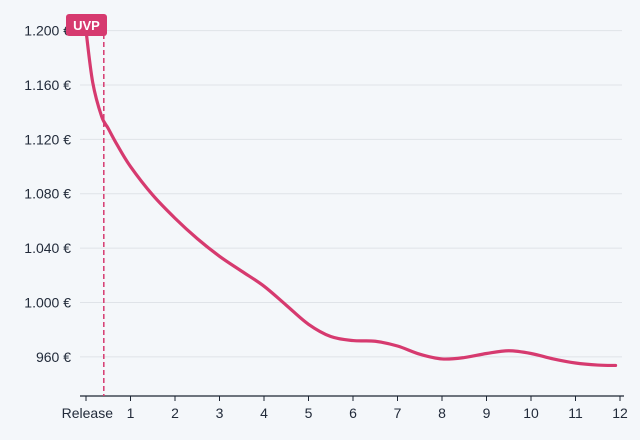 The image size is (640, 440). Describe the element at coordinates (398, 413) in the screenshot. I see `x-tick-label: 7` at that location.